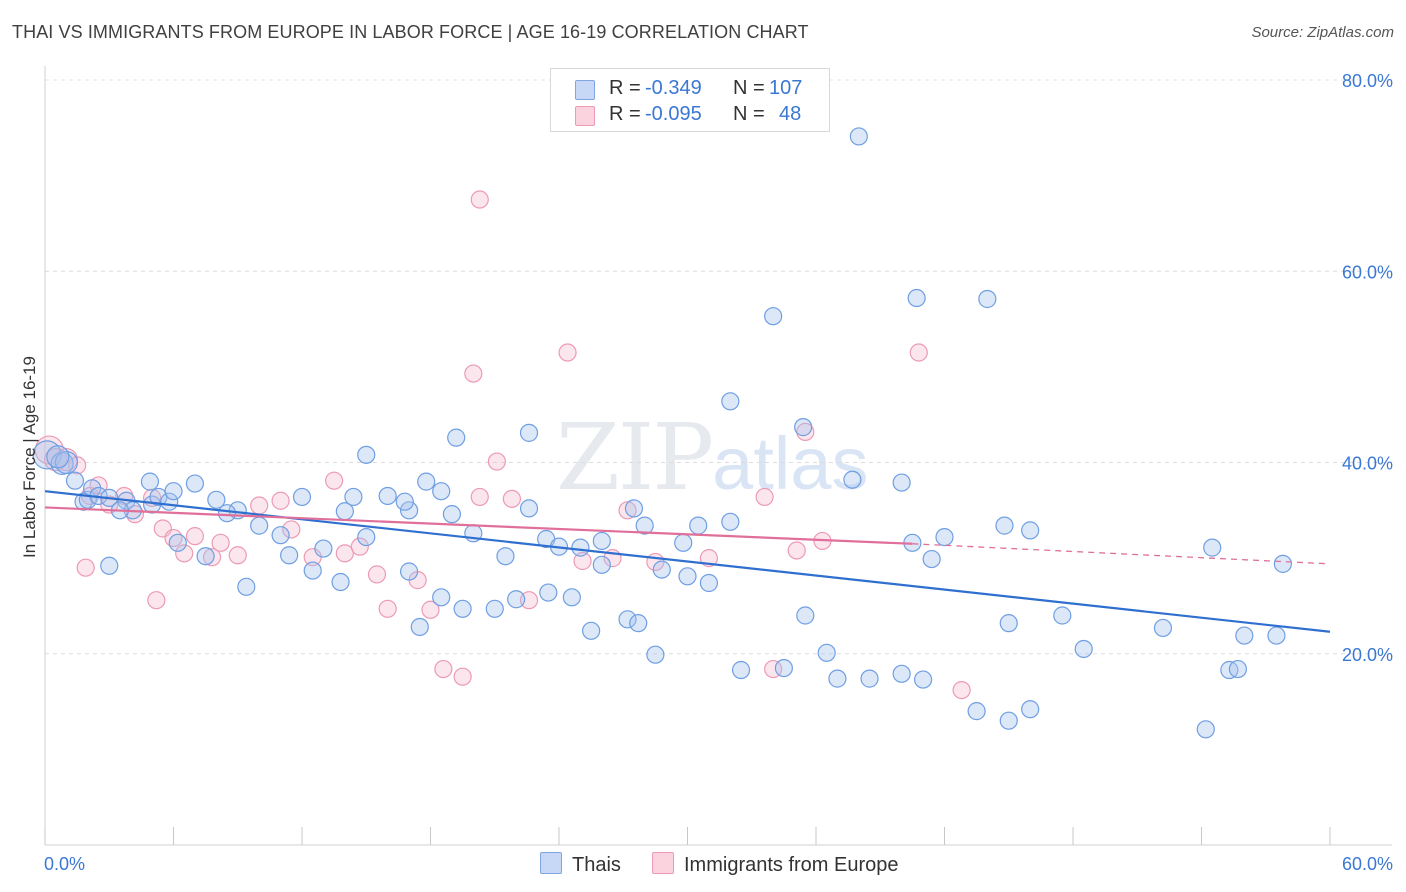 Image resolution: width=1406 pixels, height=892 pixels. I want to click on bottom-legend-swatch-thais, so click(551, 863).